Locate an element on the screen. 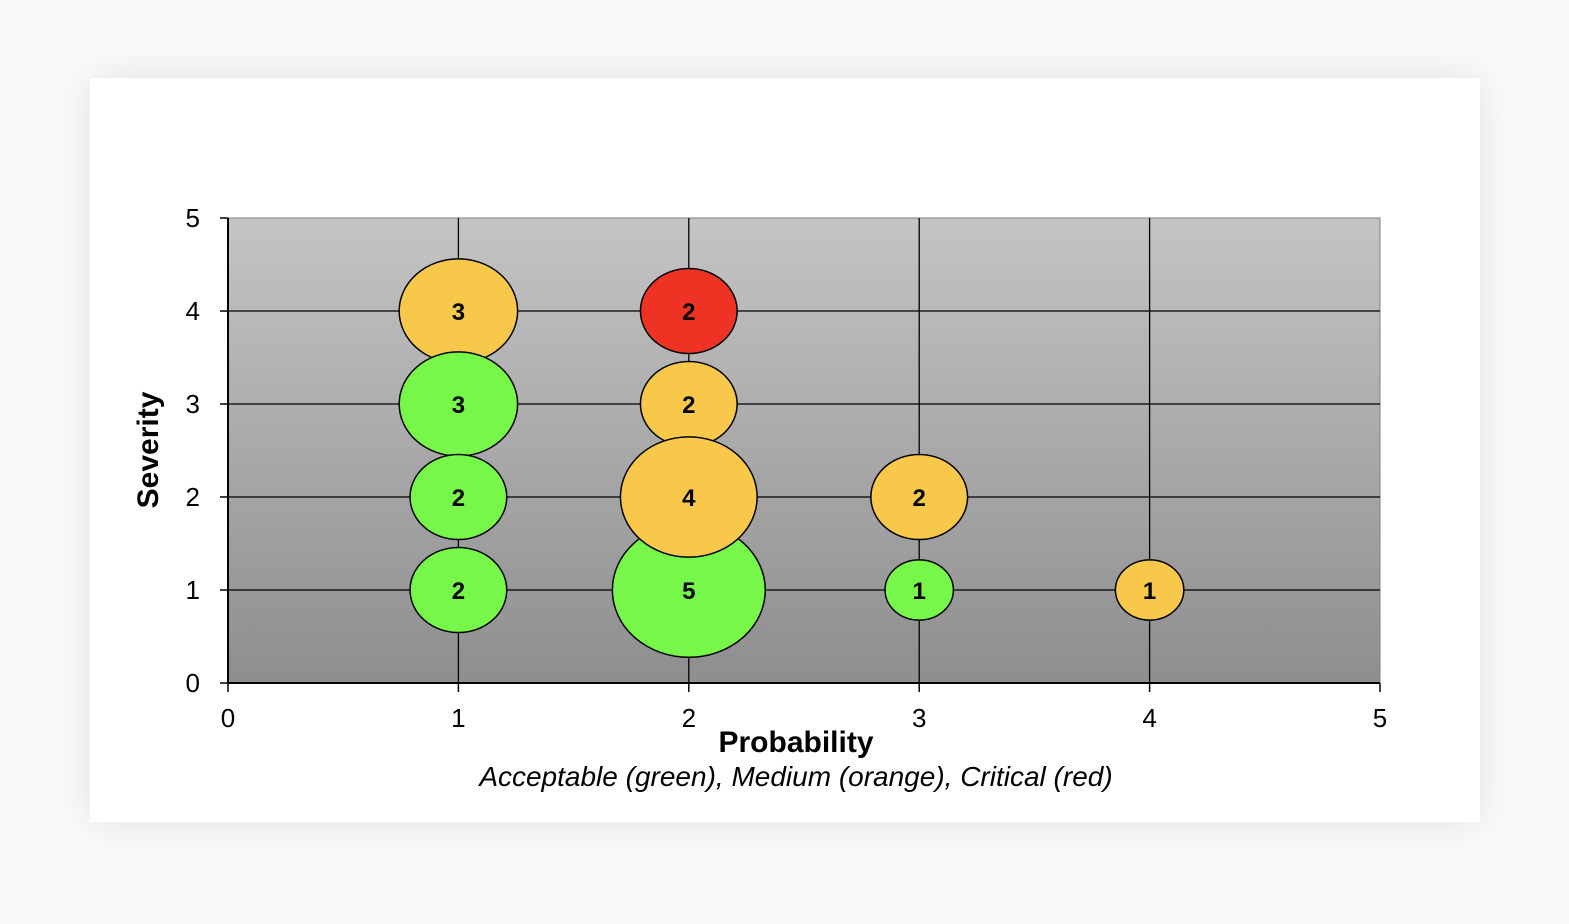 This screenshot has width=1569, height=924. x-tick-label: 5 is located at coordinates (1380, 718).